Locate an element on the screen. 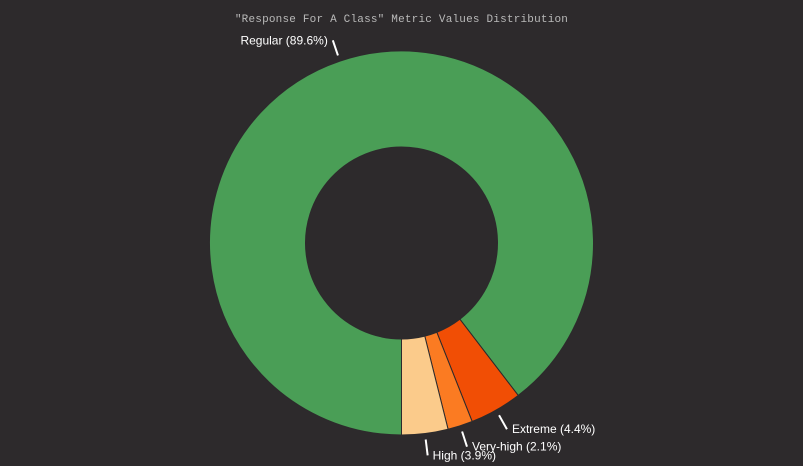  leader-line-high is located at coordinates (426, 447).